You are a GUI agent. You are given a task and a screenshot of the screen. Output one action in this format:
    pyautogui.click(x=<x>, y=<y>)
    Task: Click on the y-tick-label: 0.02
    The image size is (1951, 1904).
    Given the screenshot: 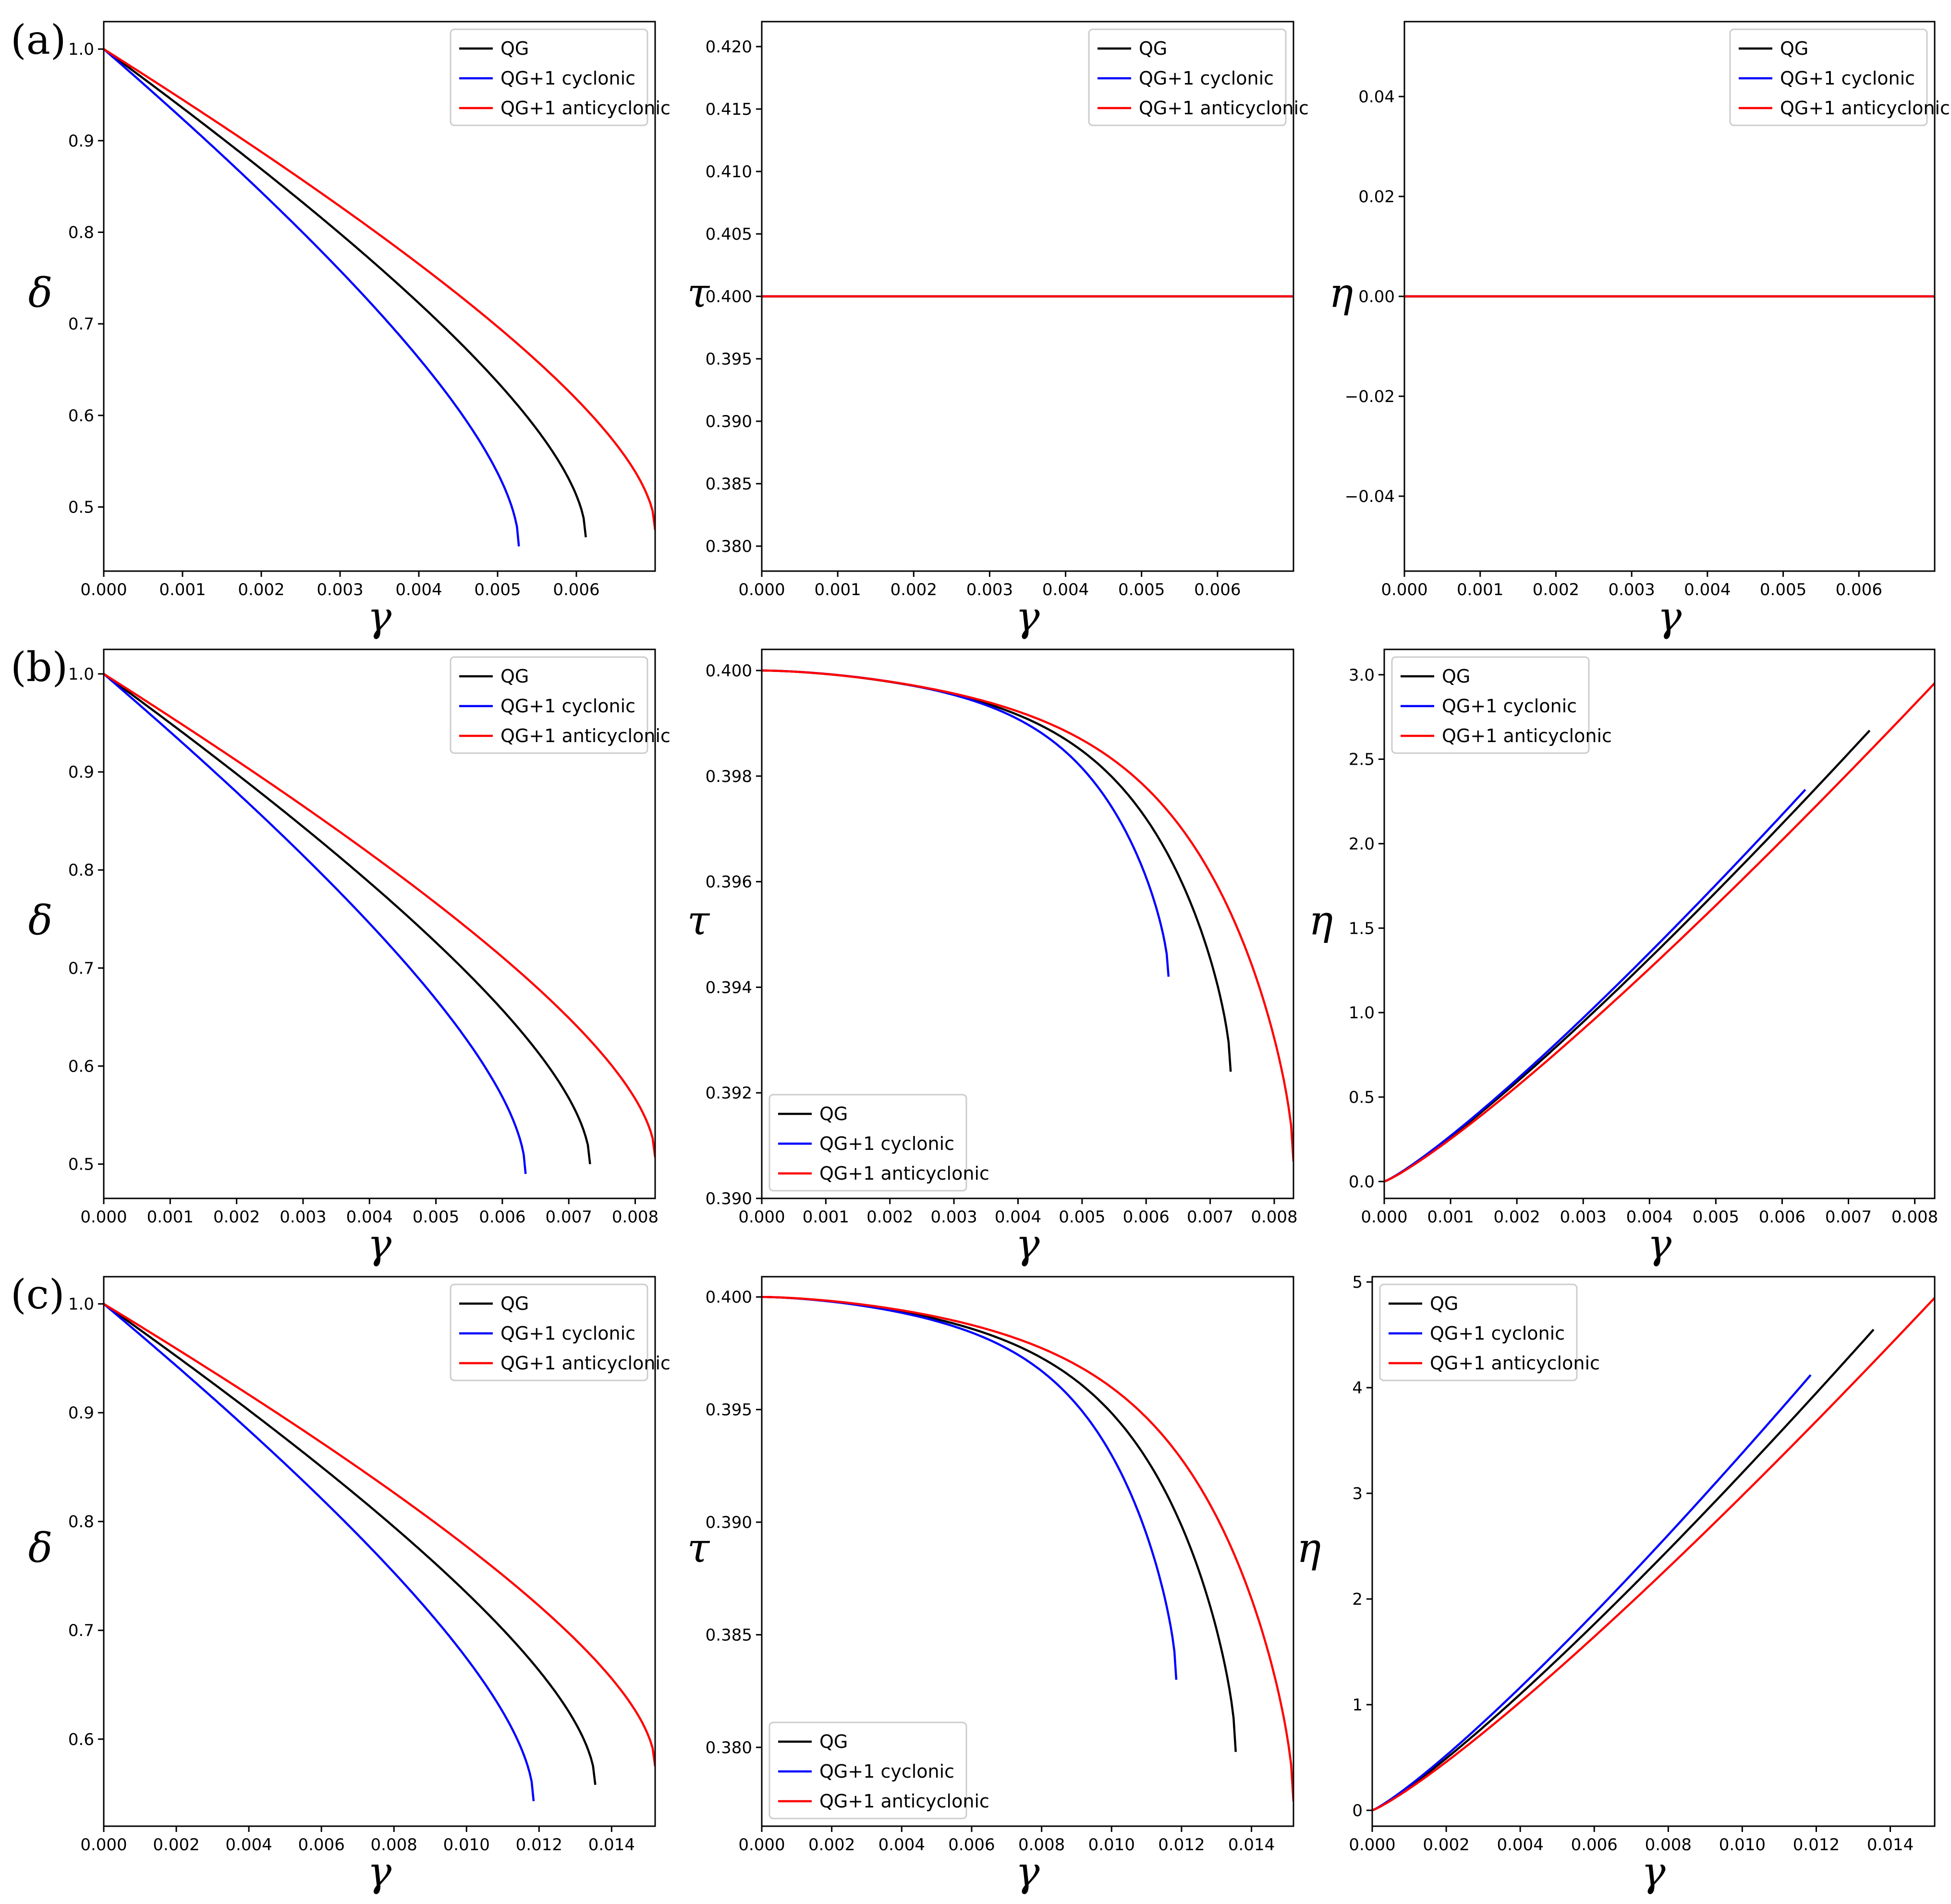 What is the action you would take?
    pyautogui.click(x=1377, y=197)
    